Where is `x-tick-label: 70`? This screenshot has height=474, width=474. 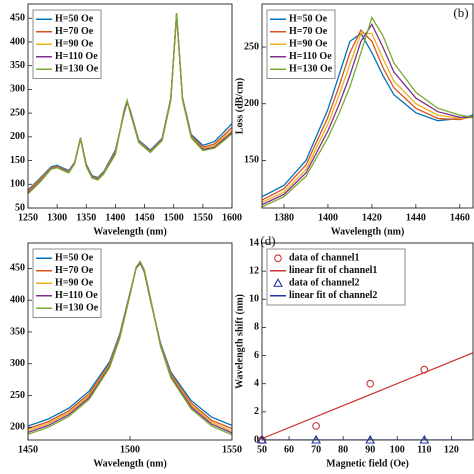 x-tick-label: 70 is located at coordinates (316, 449).